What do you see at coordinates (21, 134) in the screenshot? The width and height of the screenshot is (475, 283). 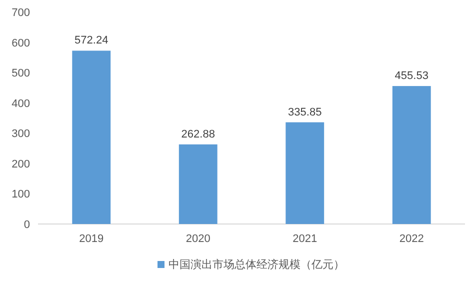 I see `y-tick-label: 300` at bounding box center [21, 134].